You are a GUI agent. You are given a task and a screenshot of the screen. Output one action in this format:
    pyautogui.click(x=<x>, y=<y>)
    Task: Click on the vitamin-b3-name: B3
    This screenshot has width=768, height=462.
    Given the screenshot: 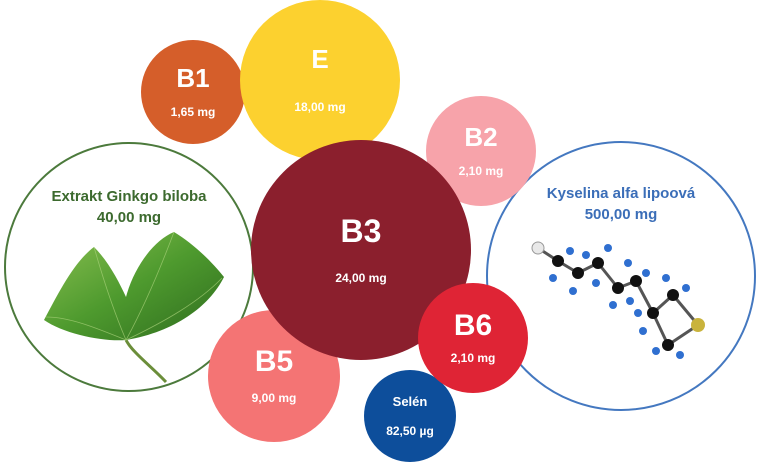 What is the action you would take?
    pyautogui.click(x=361, y=231)
    